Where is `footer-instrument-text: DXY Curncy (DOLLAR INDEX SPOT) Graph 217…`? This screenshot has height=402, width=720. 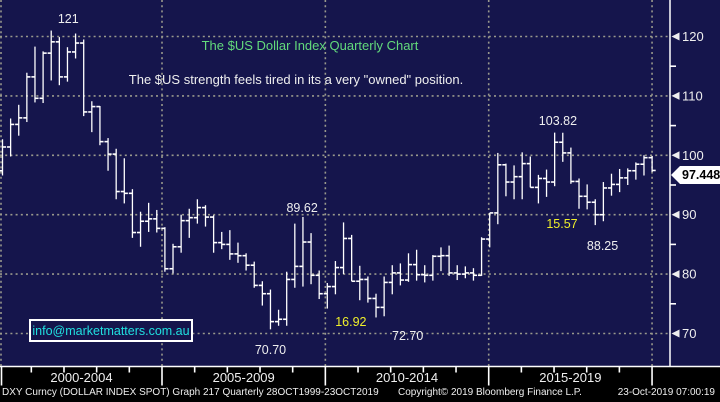 footer-instrument-text: DXY Curncy (DOLLAR INDEX SPOT) Graph 217… is located at coordinates (190, 392).